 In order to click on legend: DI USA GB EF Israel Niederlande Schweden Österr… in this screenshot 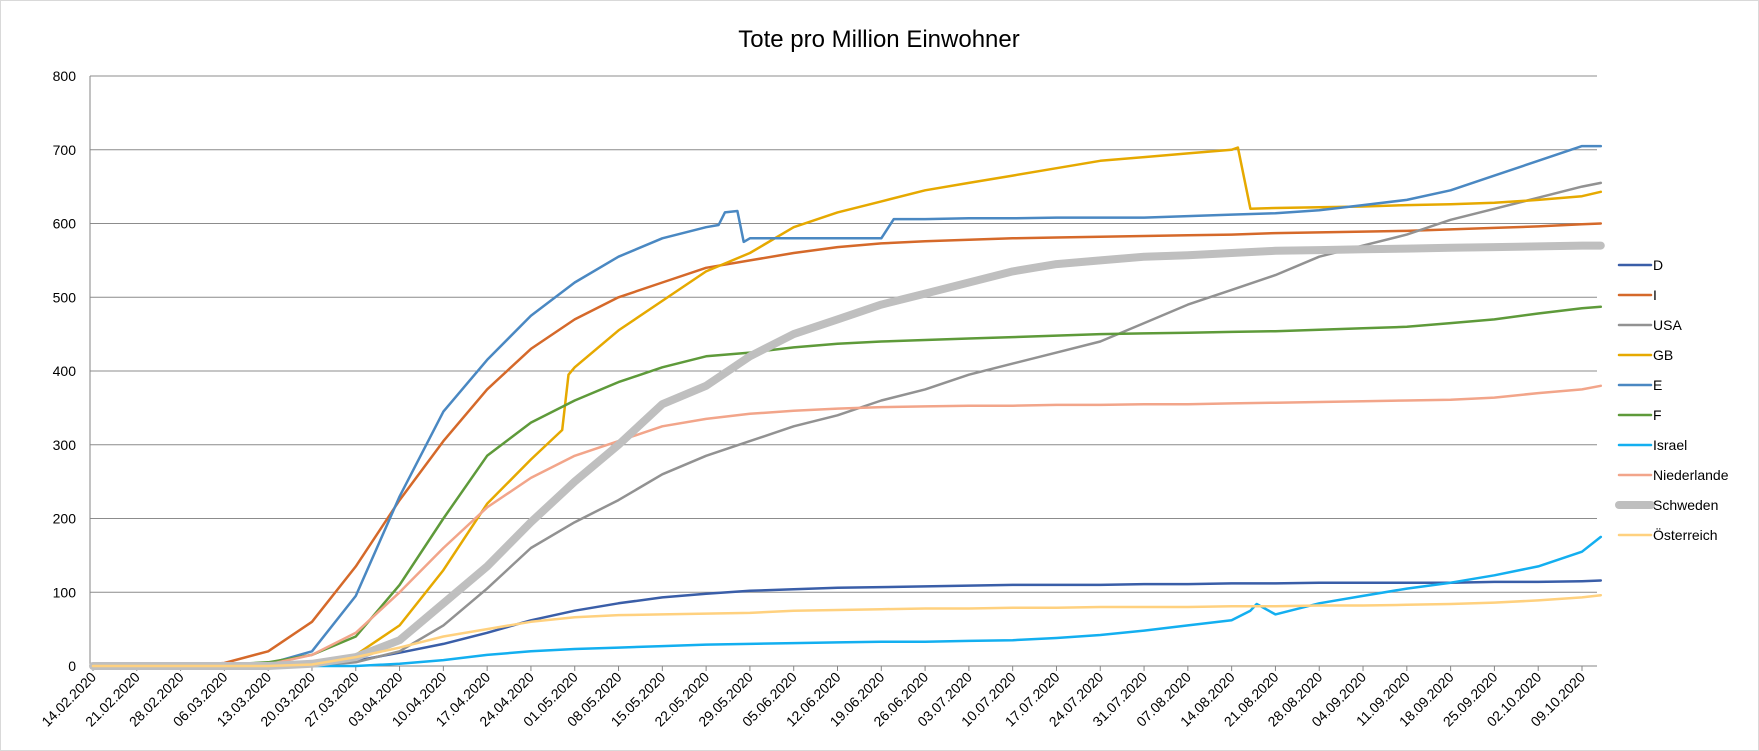, I will do `click(1672, 400)`.